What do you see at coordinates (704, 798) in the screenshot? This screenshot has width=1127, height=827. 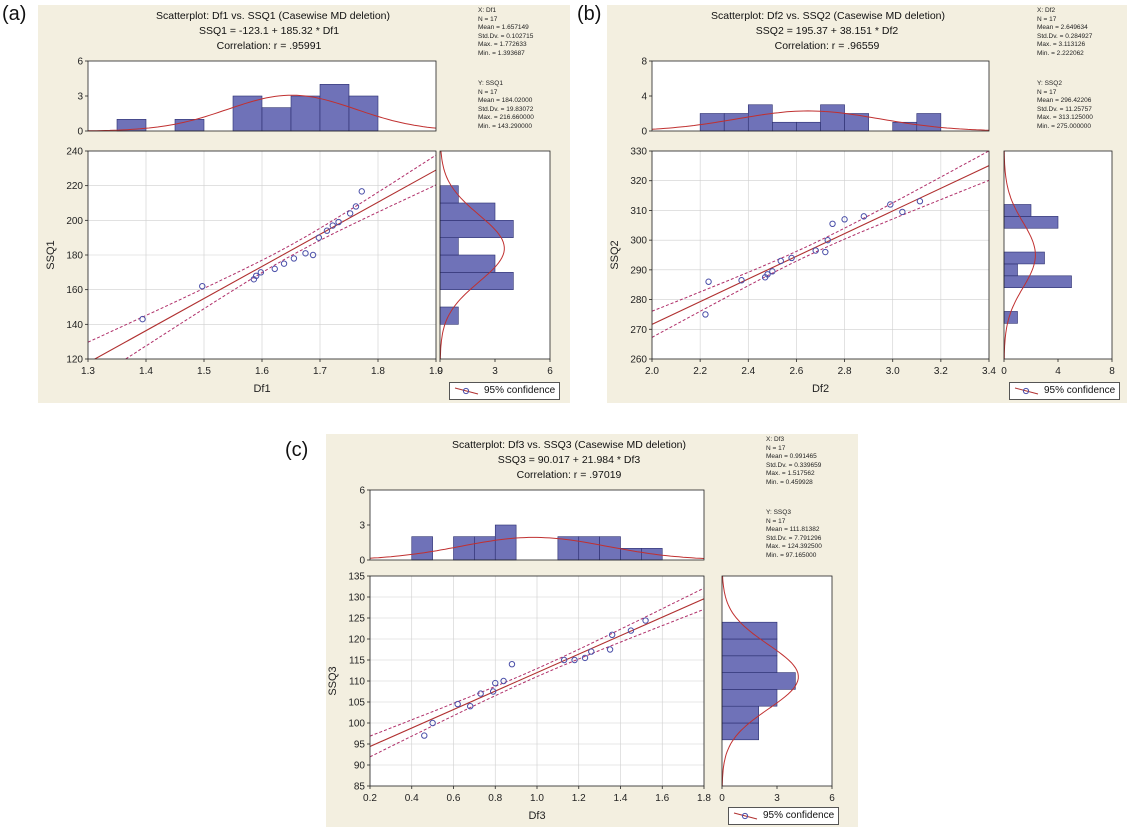 I see `x-tick-label: 1.8` at bounding box center [704, 798].